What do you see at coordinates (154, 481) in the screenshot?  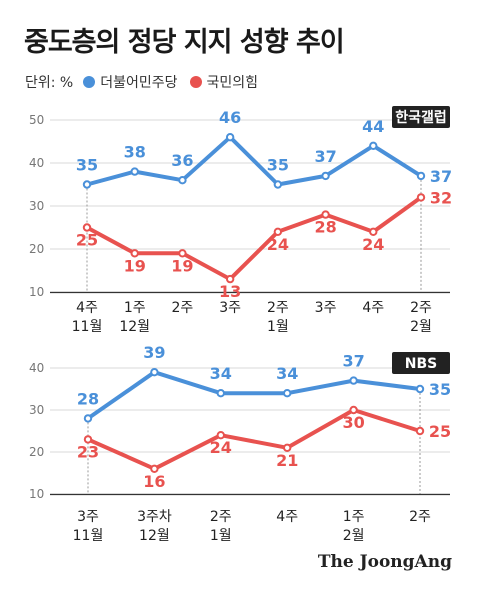 I see `data-label: 16` at bounding box center [154, 481].